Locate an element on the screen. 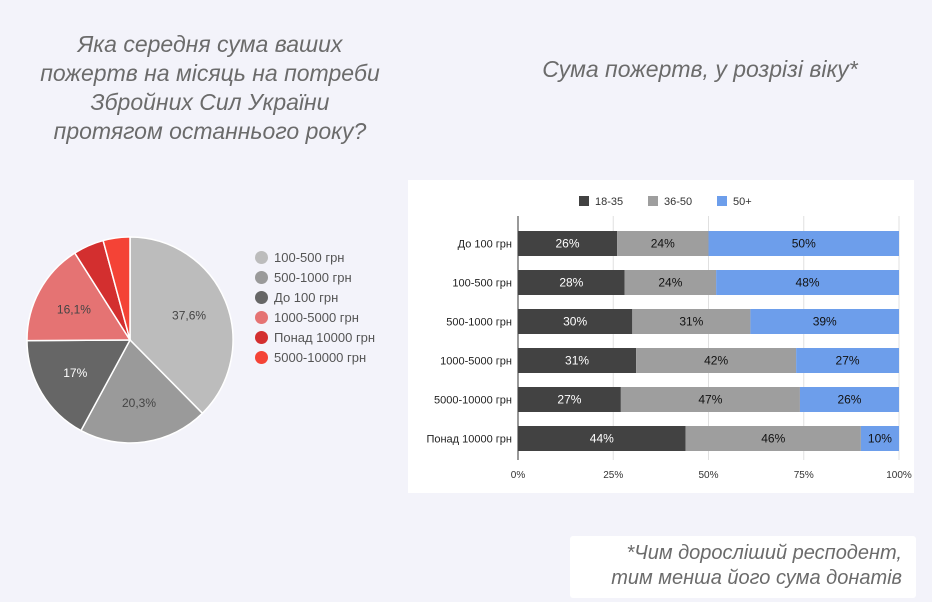  bar-value-label: 46% is located at coordinates (773, 439).